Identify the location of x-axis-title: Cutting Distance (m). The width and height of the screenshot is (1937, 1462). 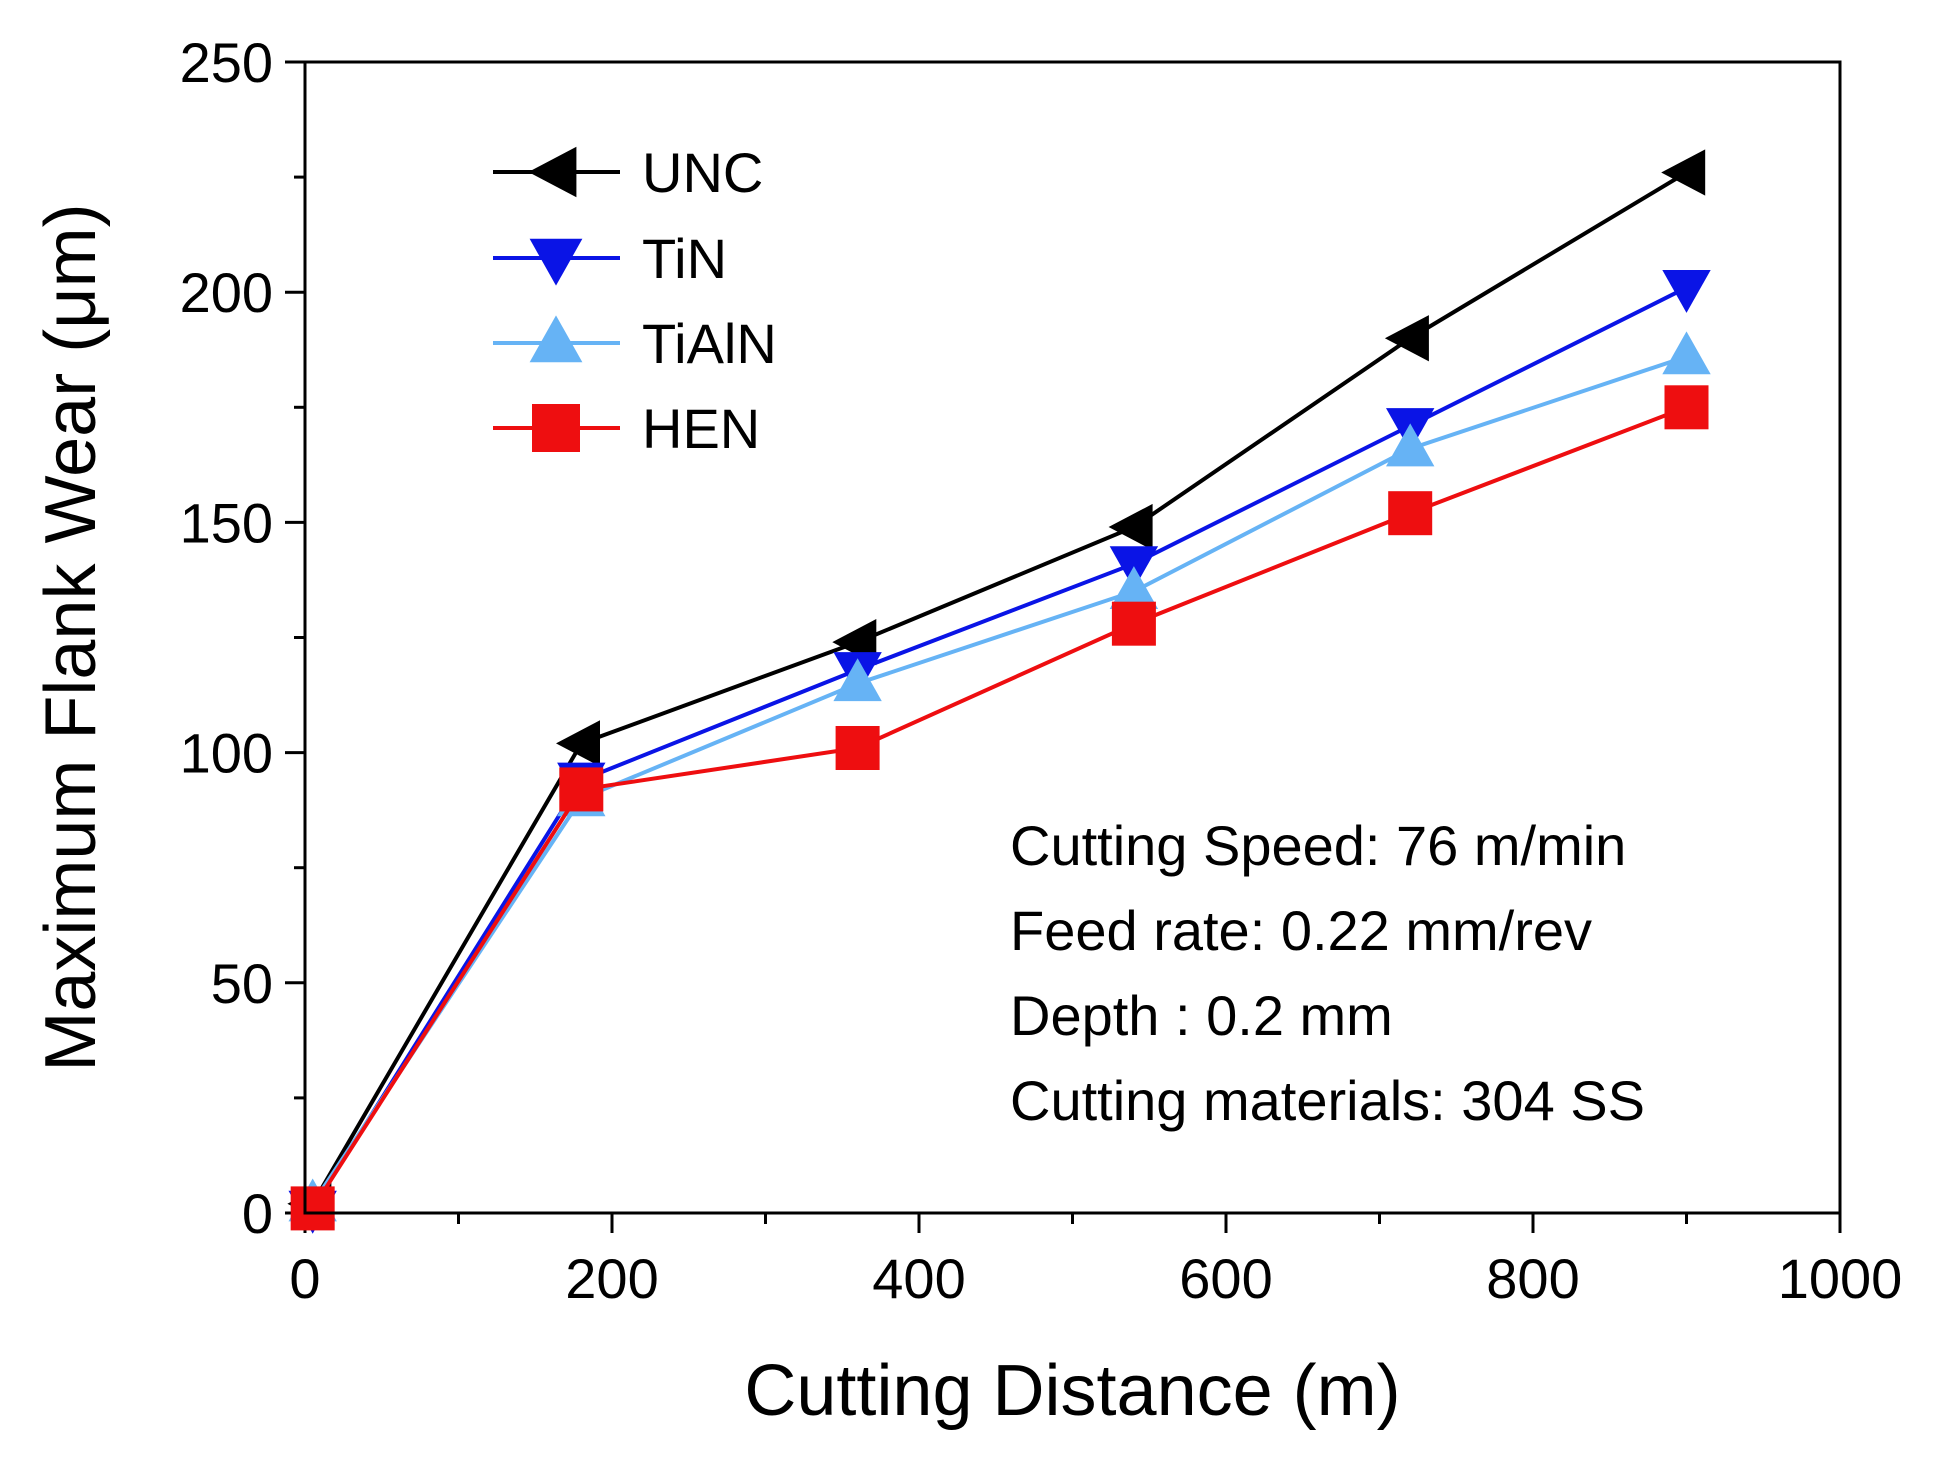
(1072, 1391).